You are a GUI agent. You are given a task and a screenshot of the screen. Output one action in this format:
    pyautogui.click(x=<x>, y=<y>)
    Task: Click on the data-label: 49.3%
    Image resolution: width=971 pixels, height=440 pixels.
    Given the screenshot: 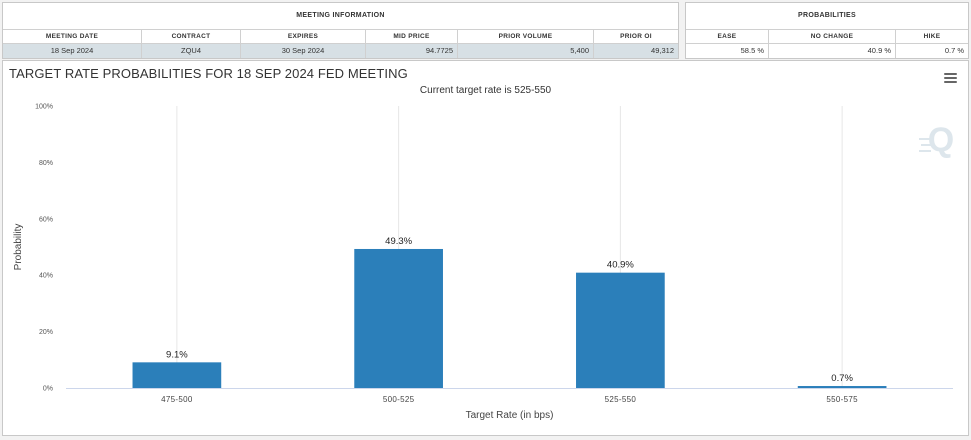 What is the action you would take?
    pyautogui.click(x=398, y=241)
    